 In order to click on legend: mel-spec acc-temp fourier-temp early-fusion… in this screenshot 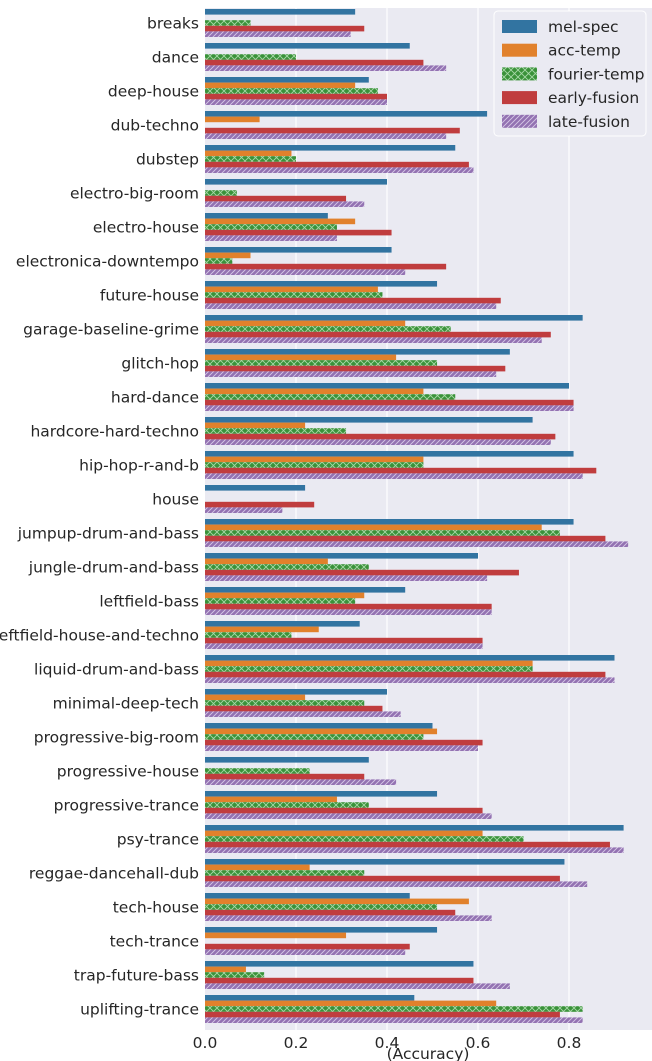, I will do `click(570, 73)`.